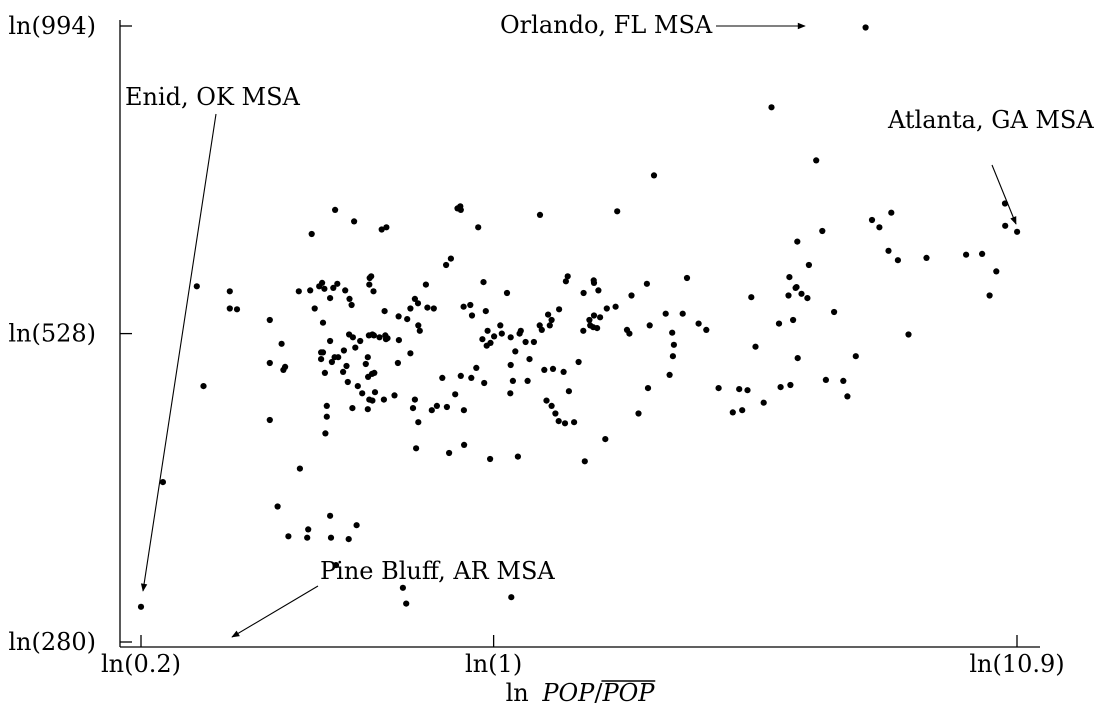 The height and width of the screenshot is (712, 1110). Describe the element at coordinates (1016, 664) in the screenshot. I see `x-tick-label: ln(10.9)` at that location.